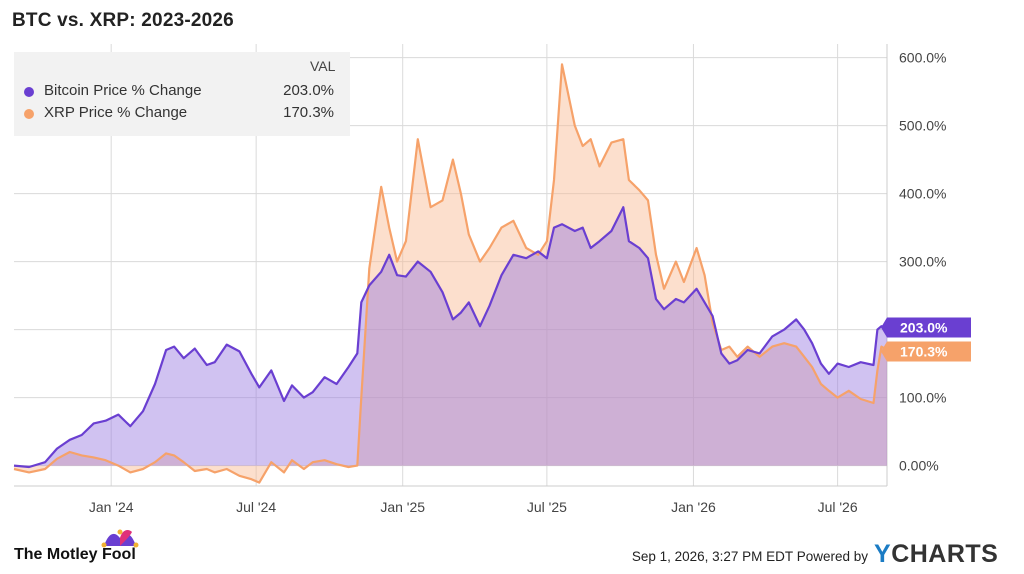  I want to click on legend-item-value: 203.0%, so click(308, 90).